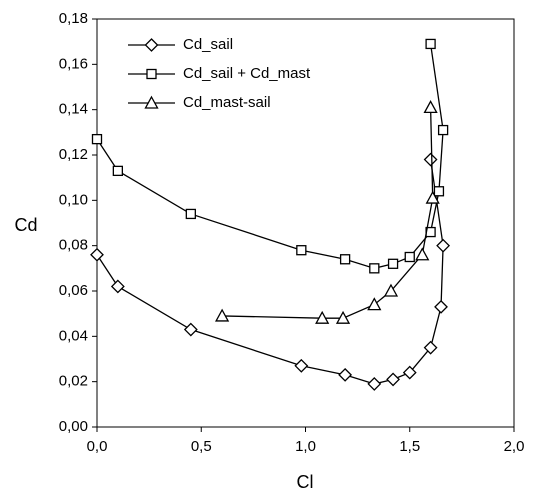 The height and width of the screenshot is (495, 537). What do you see at coordinates (305, 482) in the screenshot?
I see `x-axis-title: Cl` at bounding box center [305, 482].